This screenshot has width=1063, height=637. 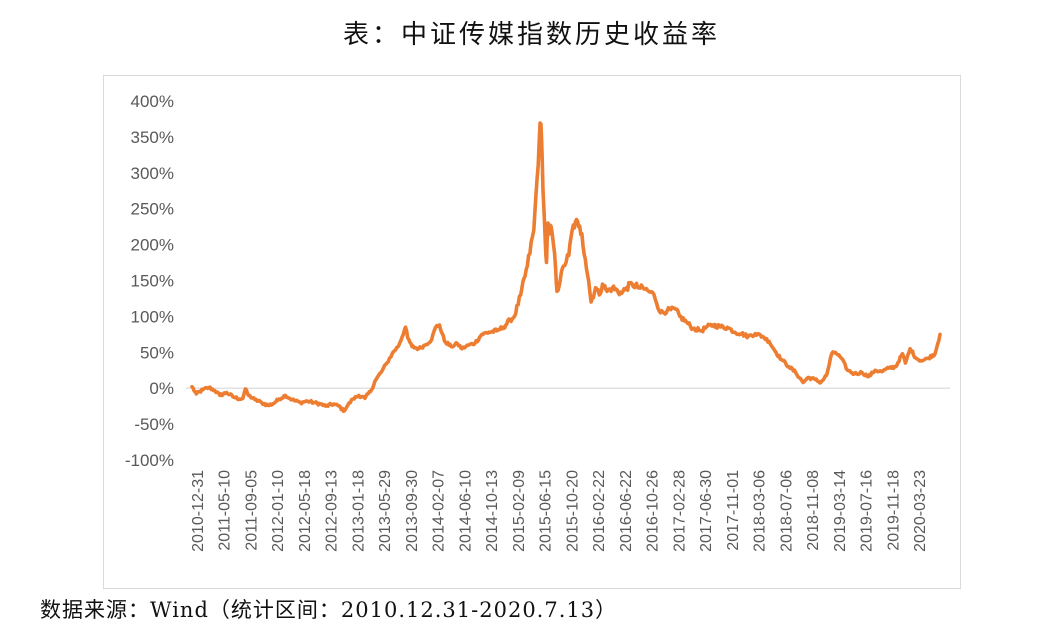 I want to click on x-tick-label: 2012-05-18, so click(x=305, y=511).